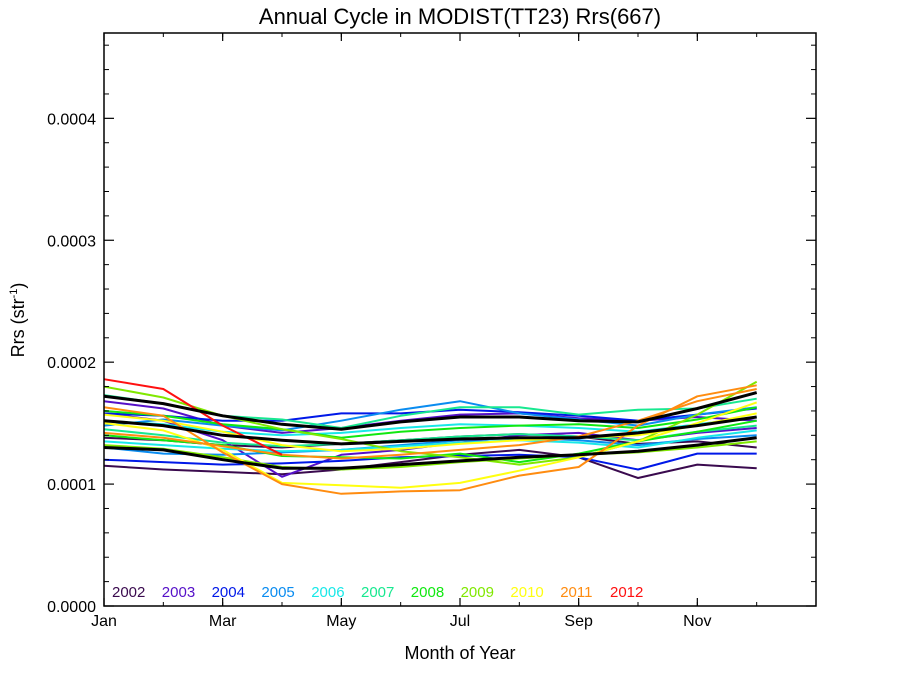  What do you see at coordinates (14, 294) in the screenshot?
I see `y-axis-label-superscript: -1` at bounding box center [14, 294].